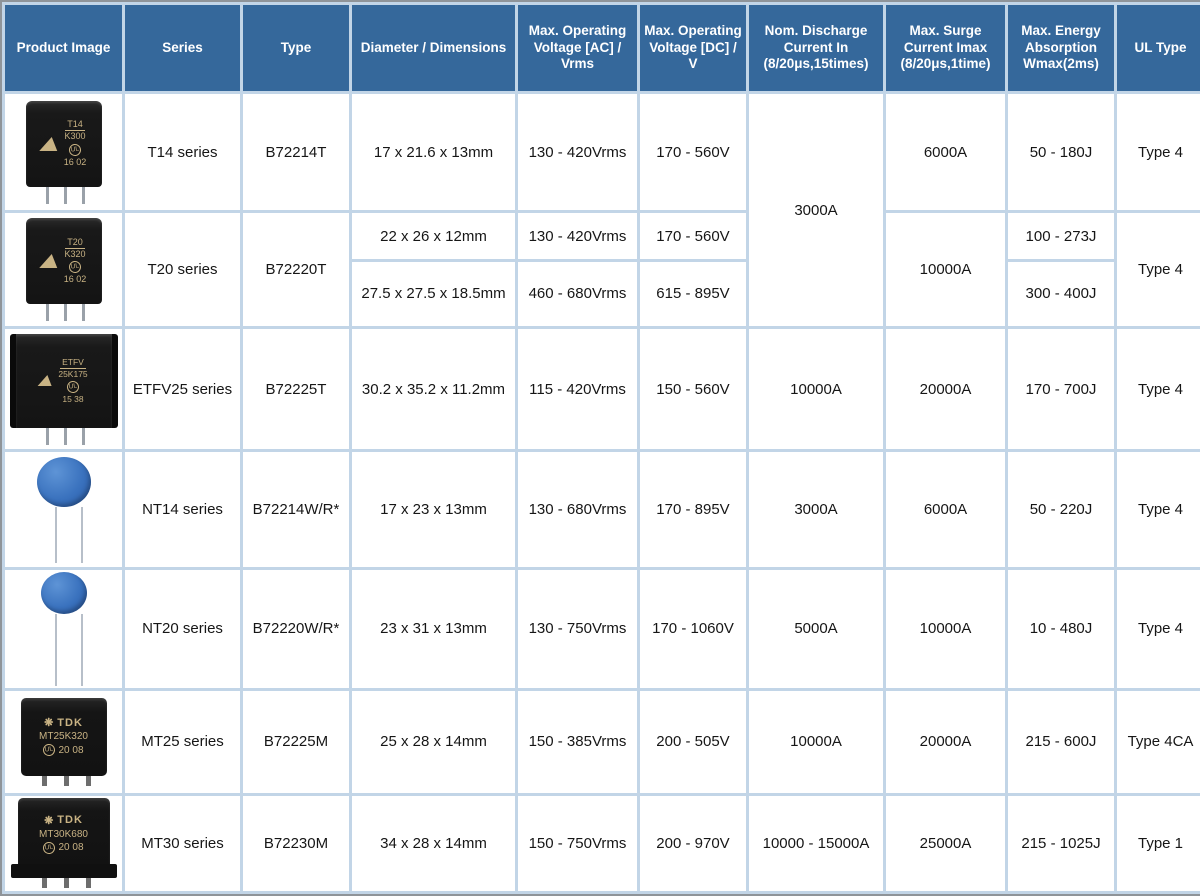 This screenshot has width=1200, height=896. I want to click on cell-t20-sub1-vdc: 170 - 560V, so click(693, 236).